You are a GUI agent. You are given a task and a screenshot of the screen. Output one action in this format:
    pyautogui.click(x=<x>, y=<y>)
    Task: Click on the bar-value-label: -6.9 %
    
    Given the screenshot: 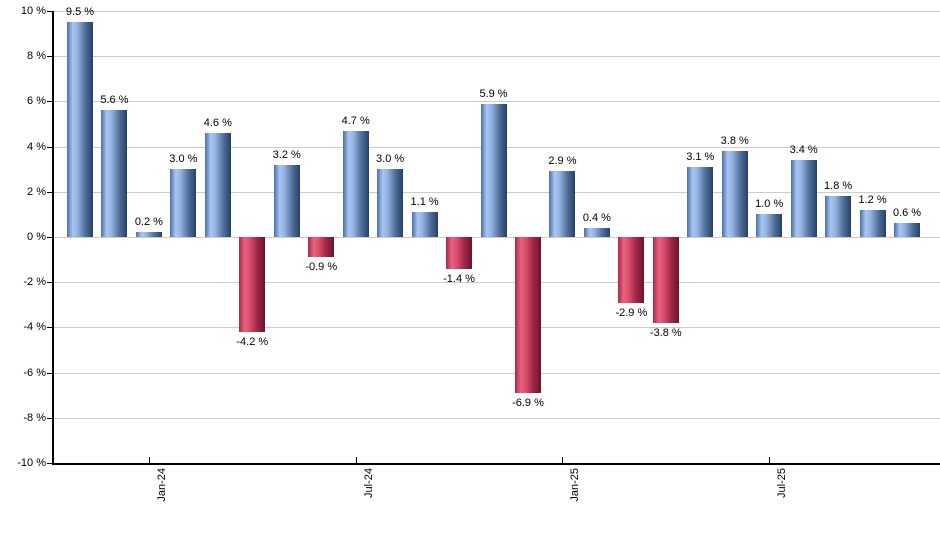 What is the action you would take?
    pyautogui.click(x=528, y=402)
    